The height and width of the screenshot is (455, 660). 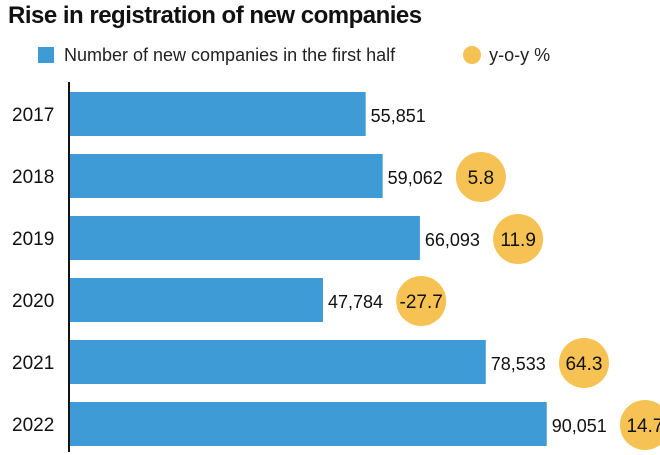 I want to click on value-label-2020: 47,784, so click(x=355, y=302).